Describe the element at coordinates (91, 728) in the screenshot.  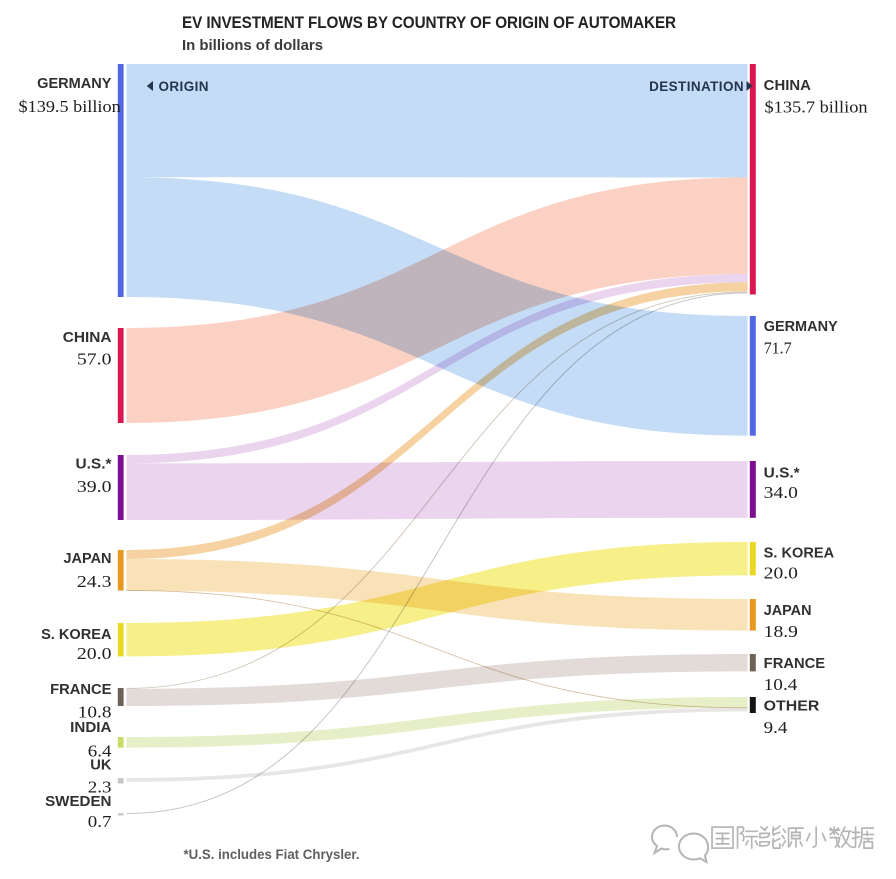
I see `svg-text: INDIA` at that location.